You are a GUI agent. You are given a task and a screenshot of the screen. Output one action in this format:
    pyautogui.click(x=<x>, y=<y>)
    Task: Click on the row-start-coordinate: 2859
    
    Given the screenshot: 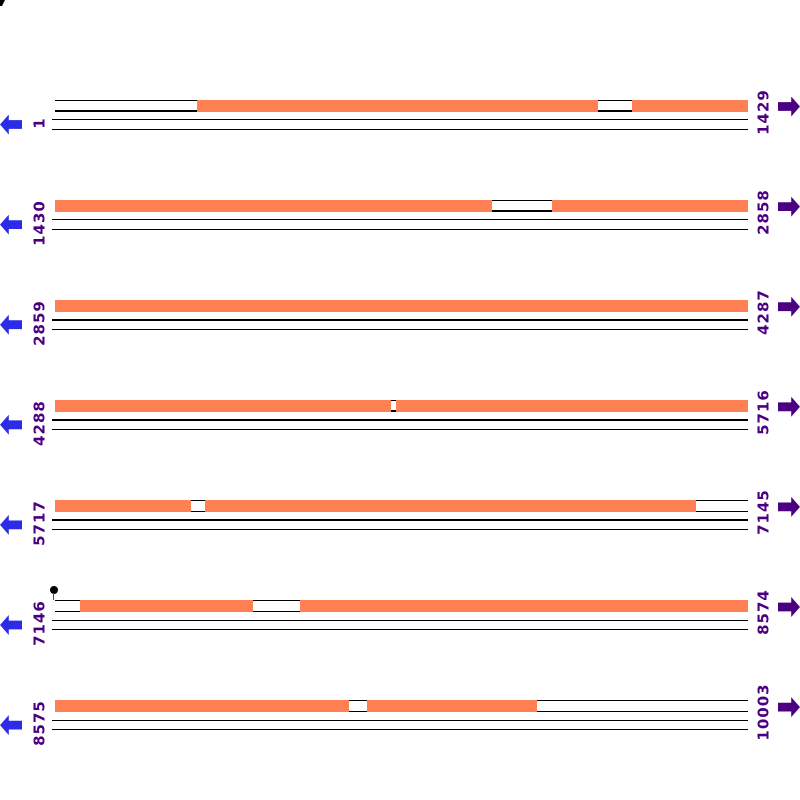 What is the action you would take?
    pyautogui.click(x=39, y=322)
    